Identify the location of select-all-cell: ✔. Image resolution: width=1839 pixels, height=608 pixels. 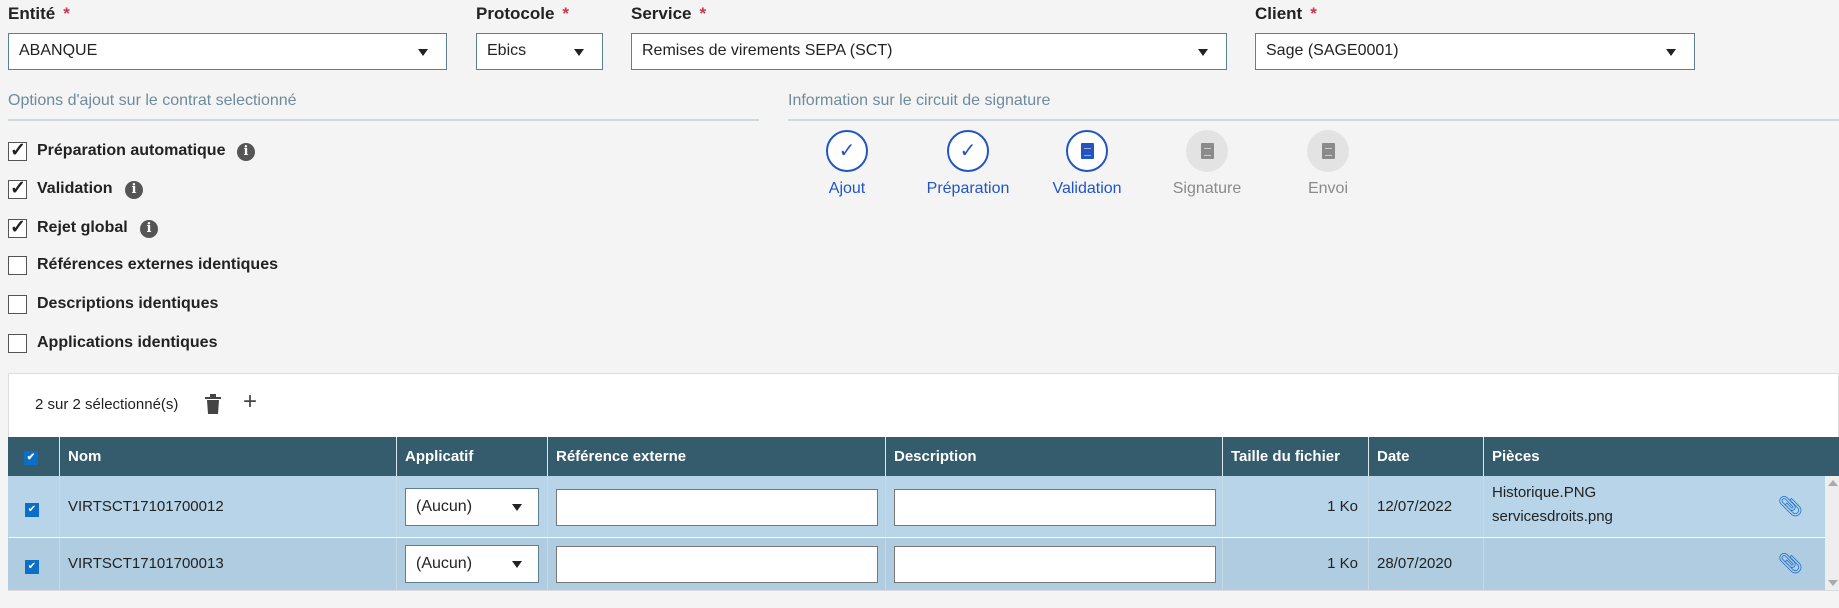
(33, 456).